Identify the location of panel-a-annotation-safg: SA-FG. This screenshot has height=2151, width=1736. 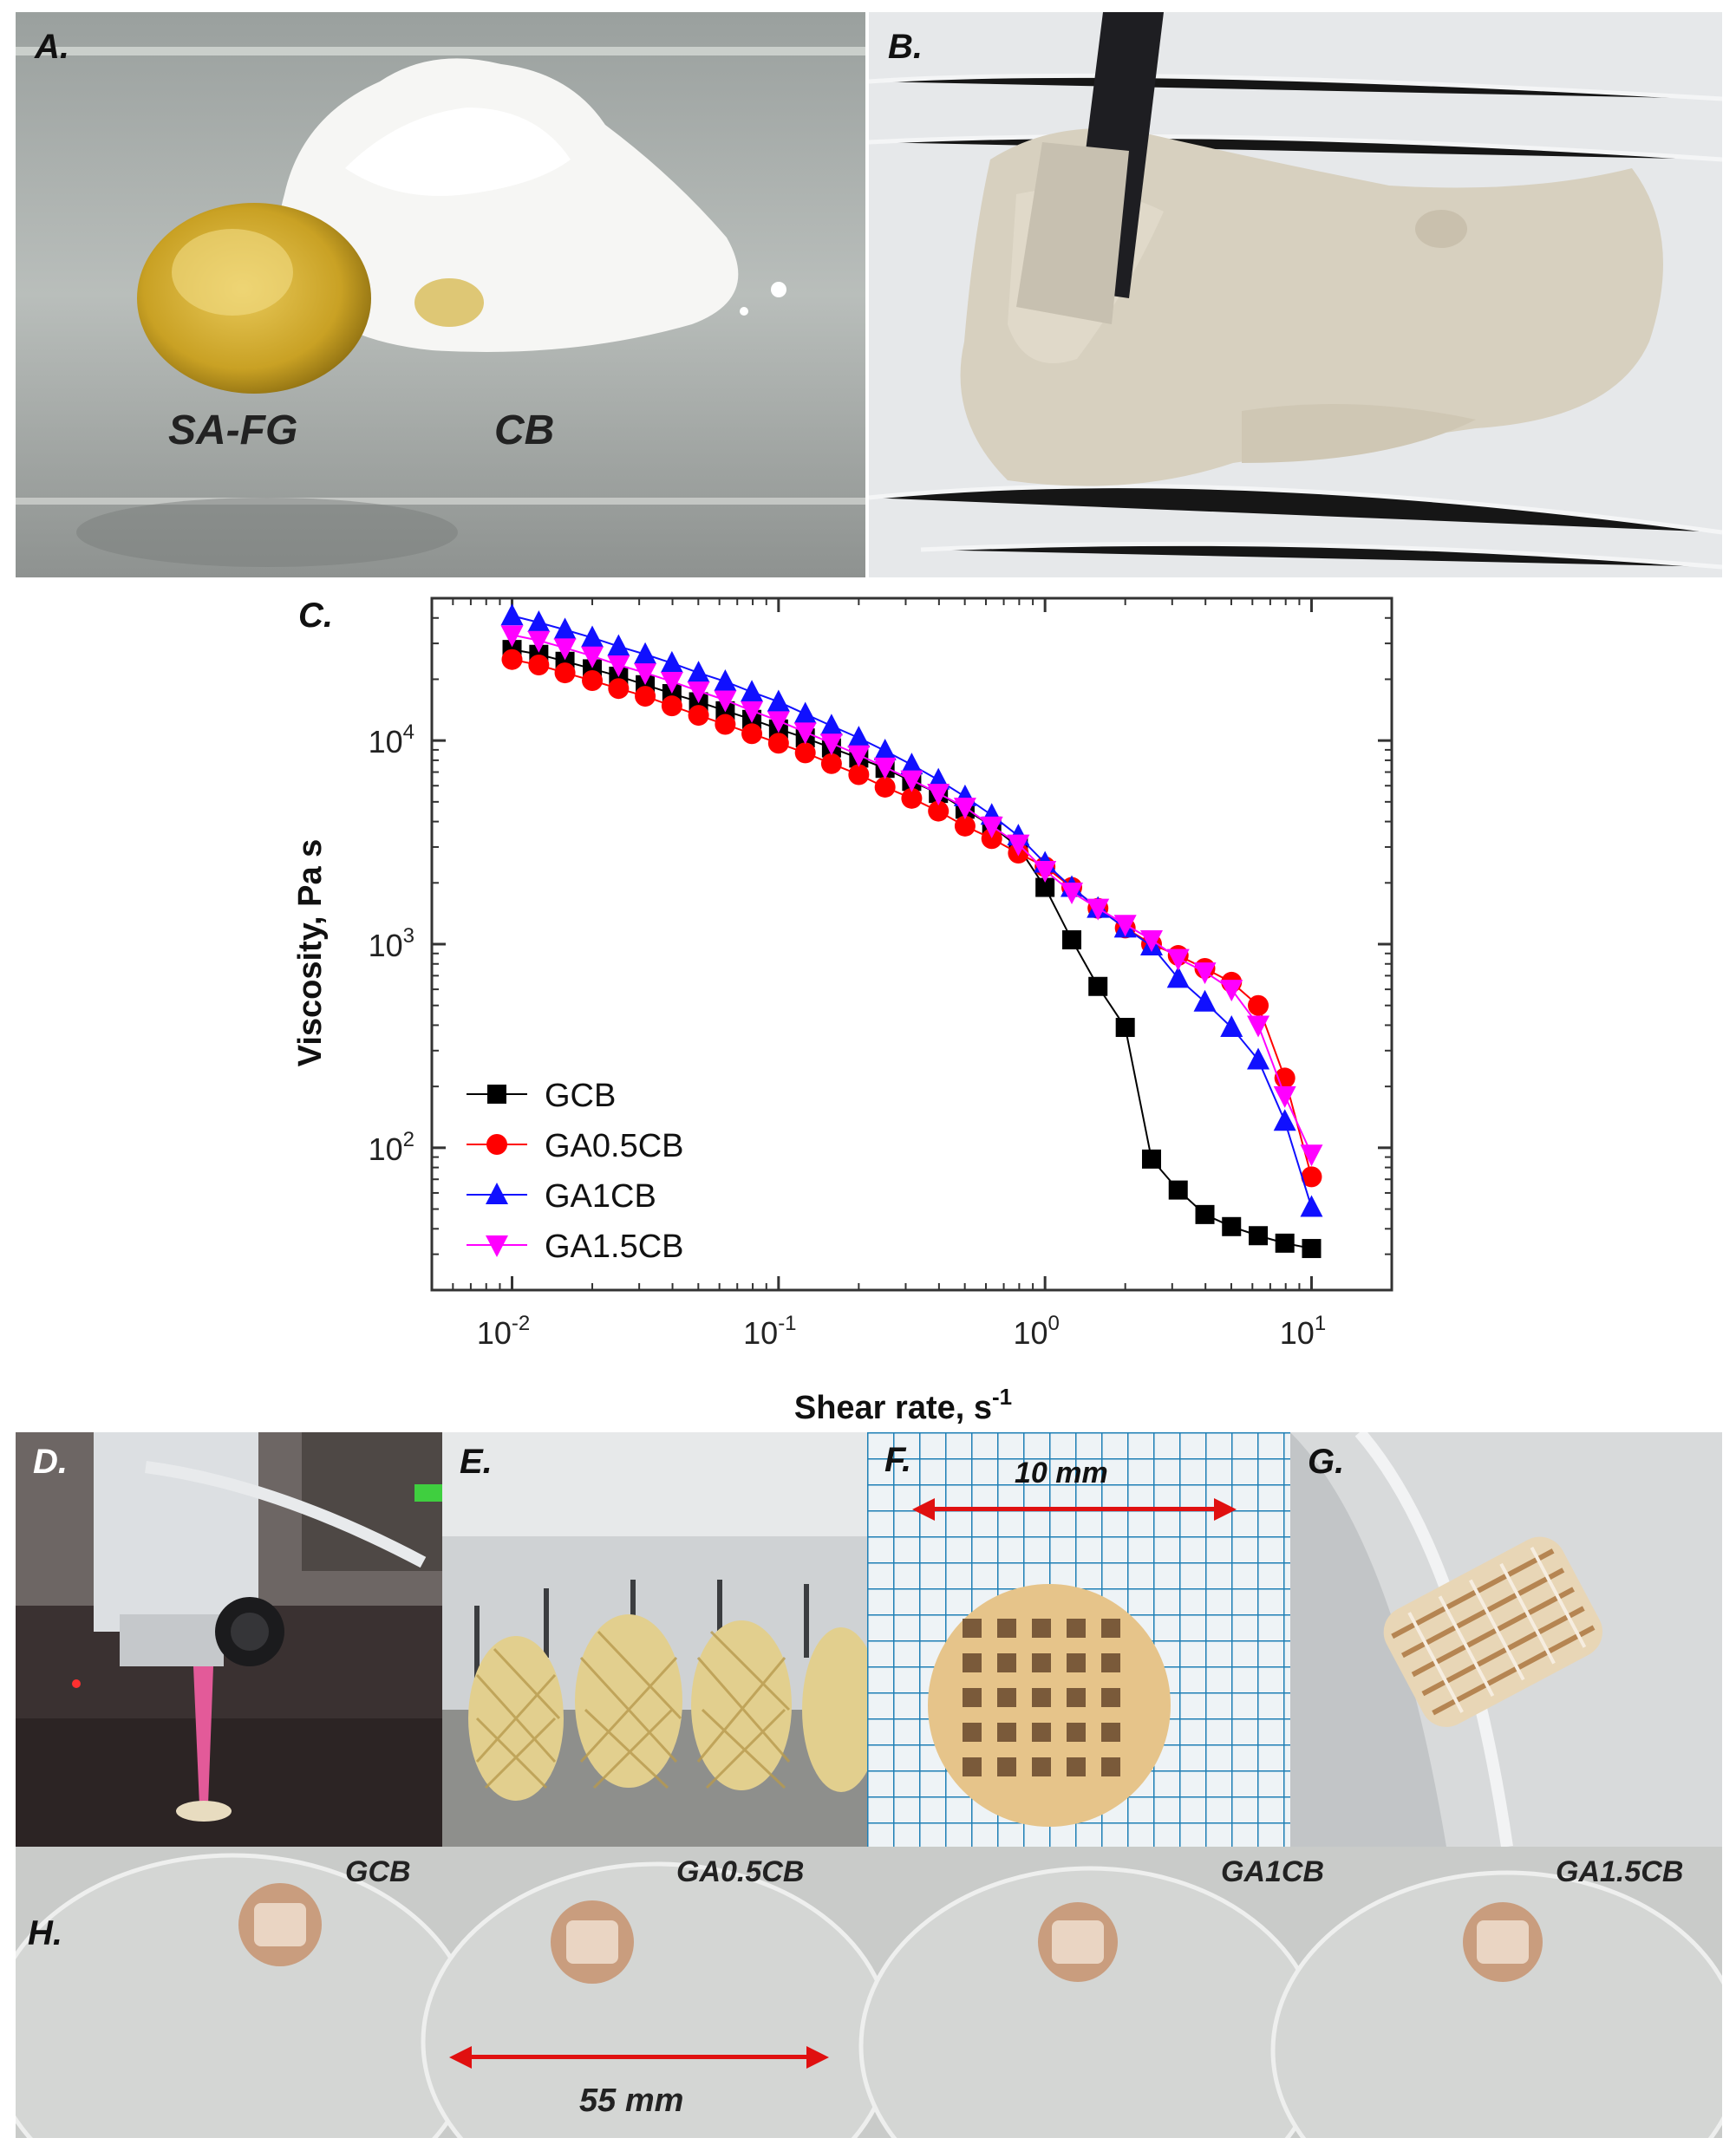
(233, 430).